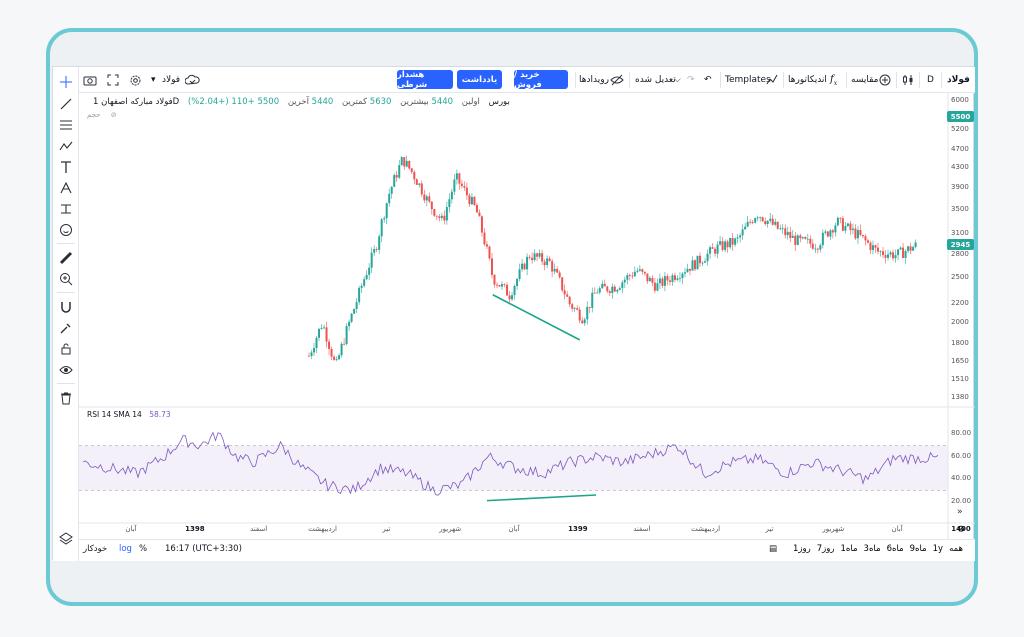 This screenshot has width=1024, height=637. What do you see at coordinates (94, 115) in the screenshot?
I see `volume-label: حجم` at bounding box center [94, 115].